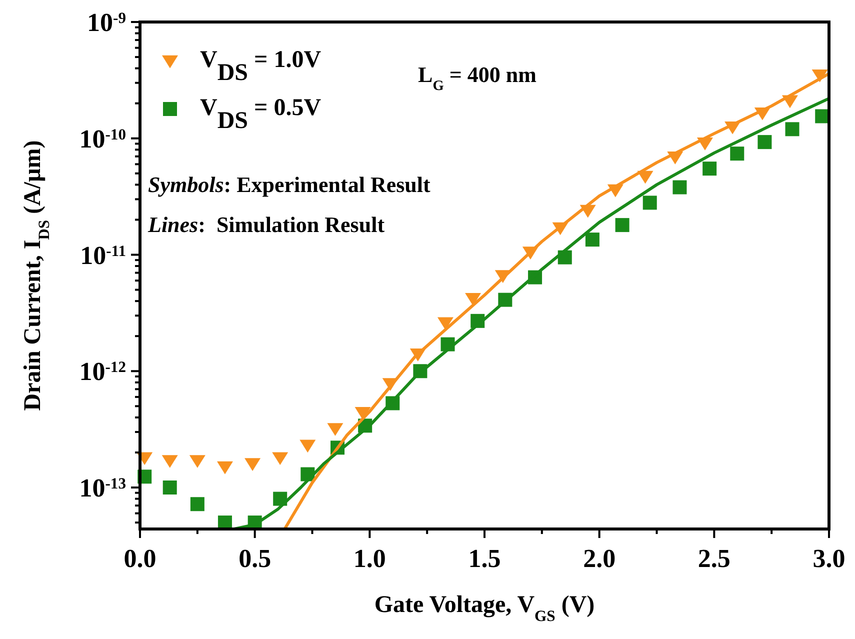 Image resolution: width=855 pixels, height=639 pixels. Describe the element at coordinates (102, 371) in the screenshot. I see `y-tick-label: 10$^{-12}$` at that location.